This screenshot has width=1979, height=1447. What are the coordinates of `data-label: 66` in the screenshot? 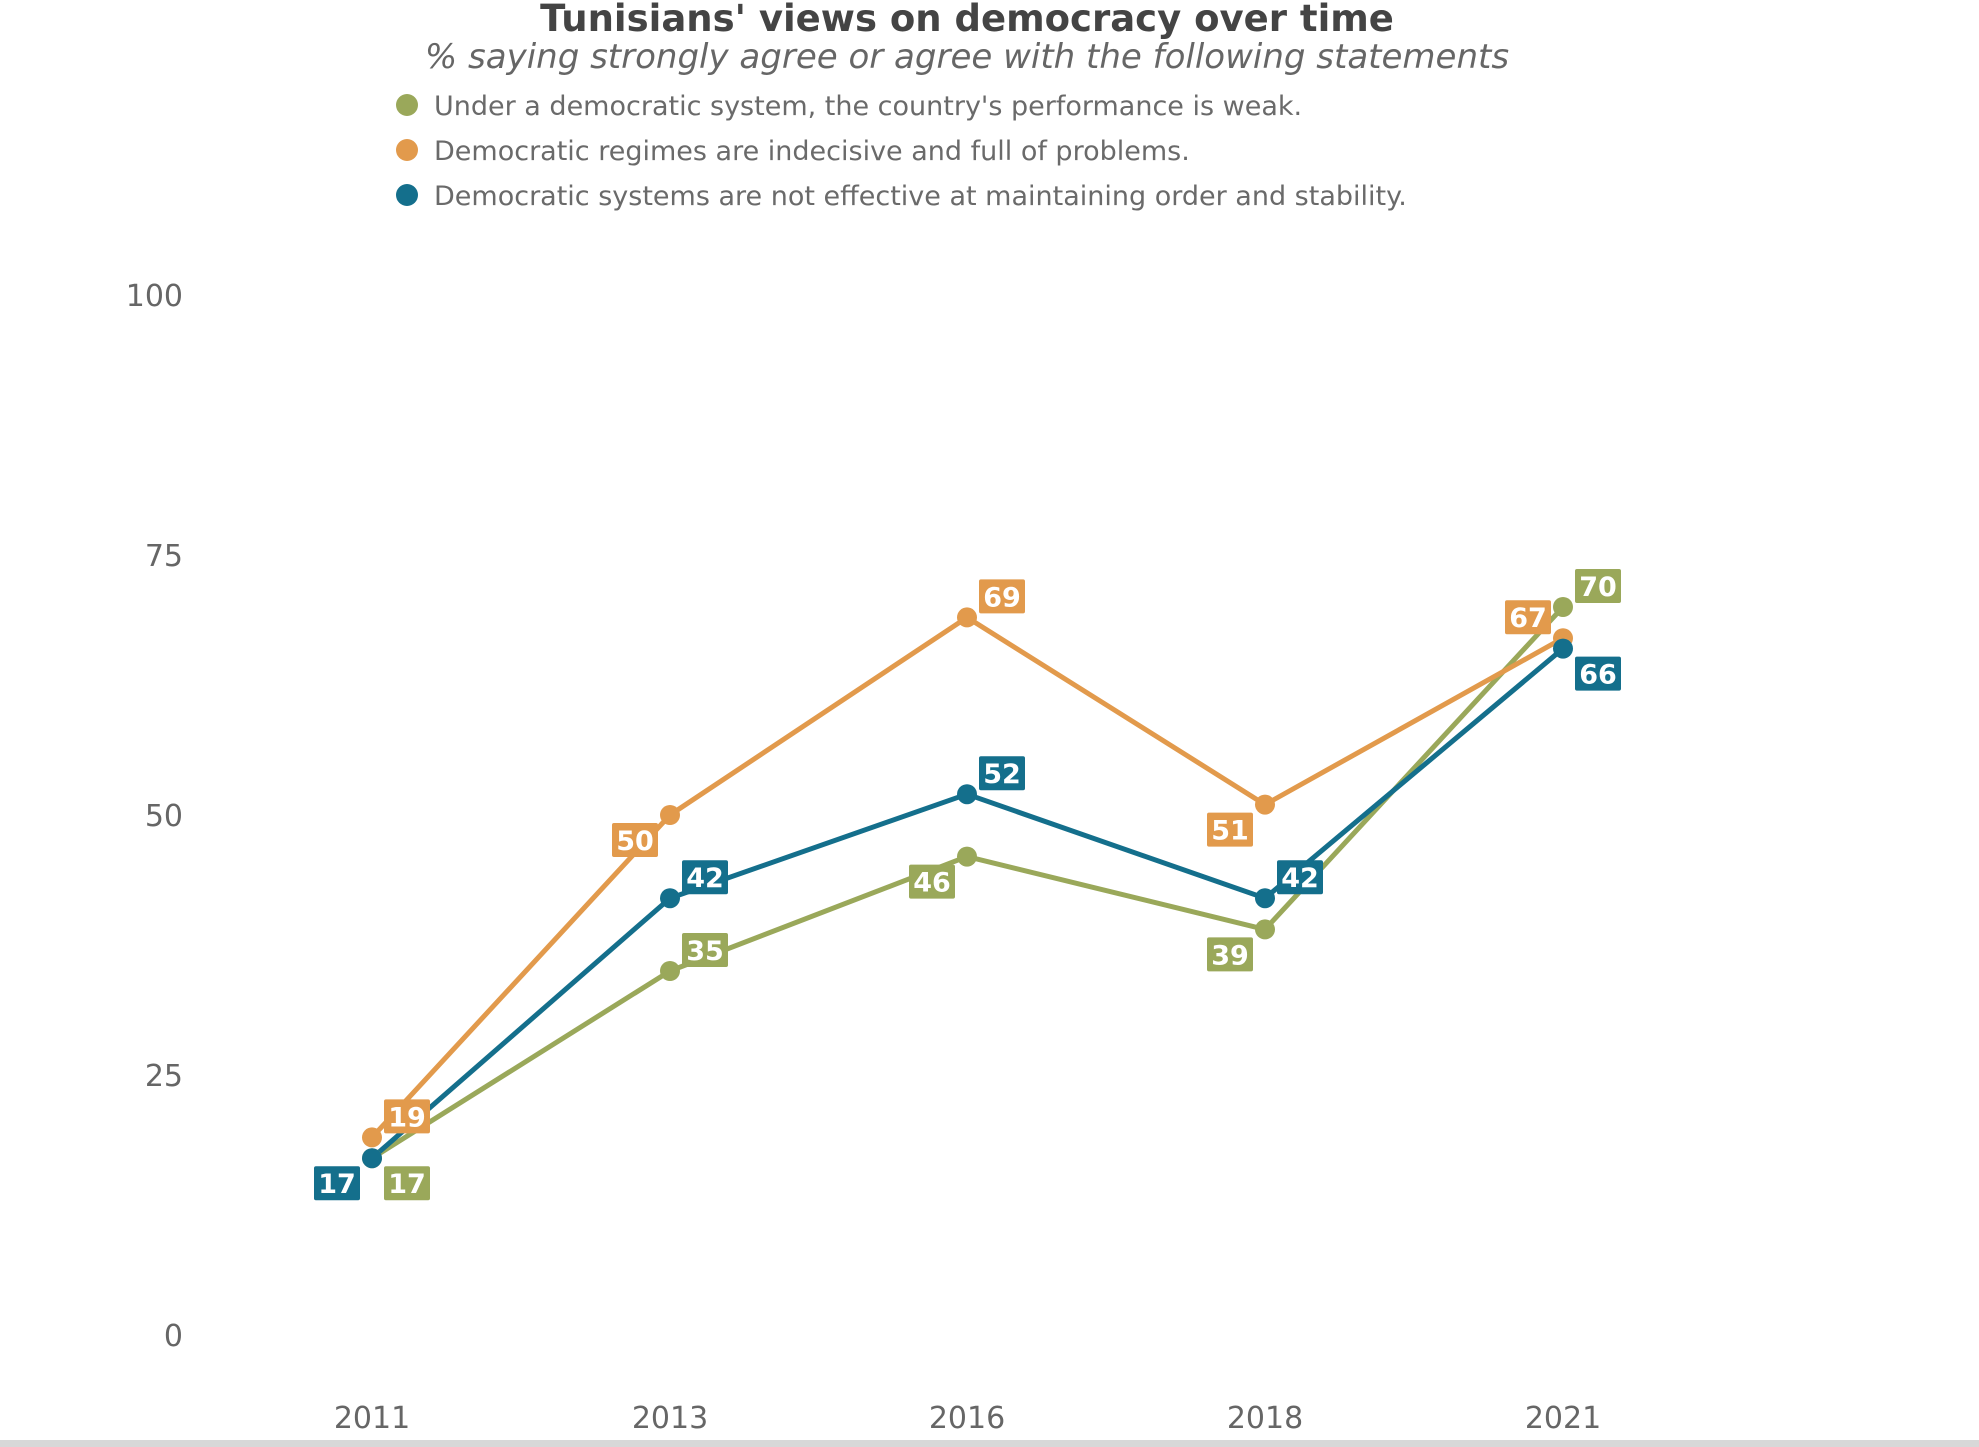 It's located at (1598, 673).